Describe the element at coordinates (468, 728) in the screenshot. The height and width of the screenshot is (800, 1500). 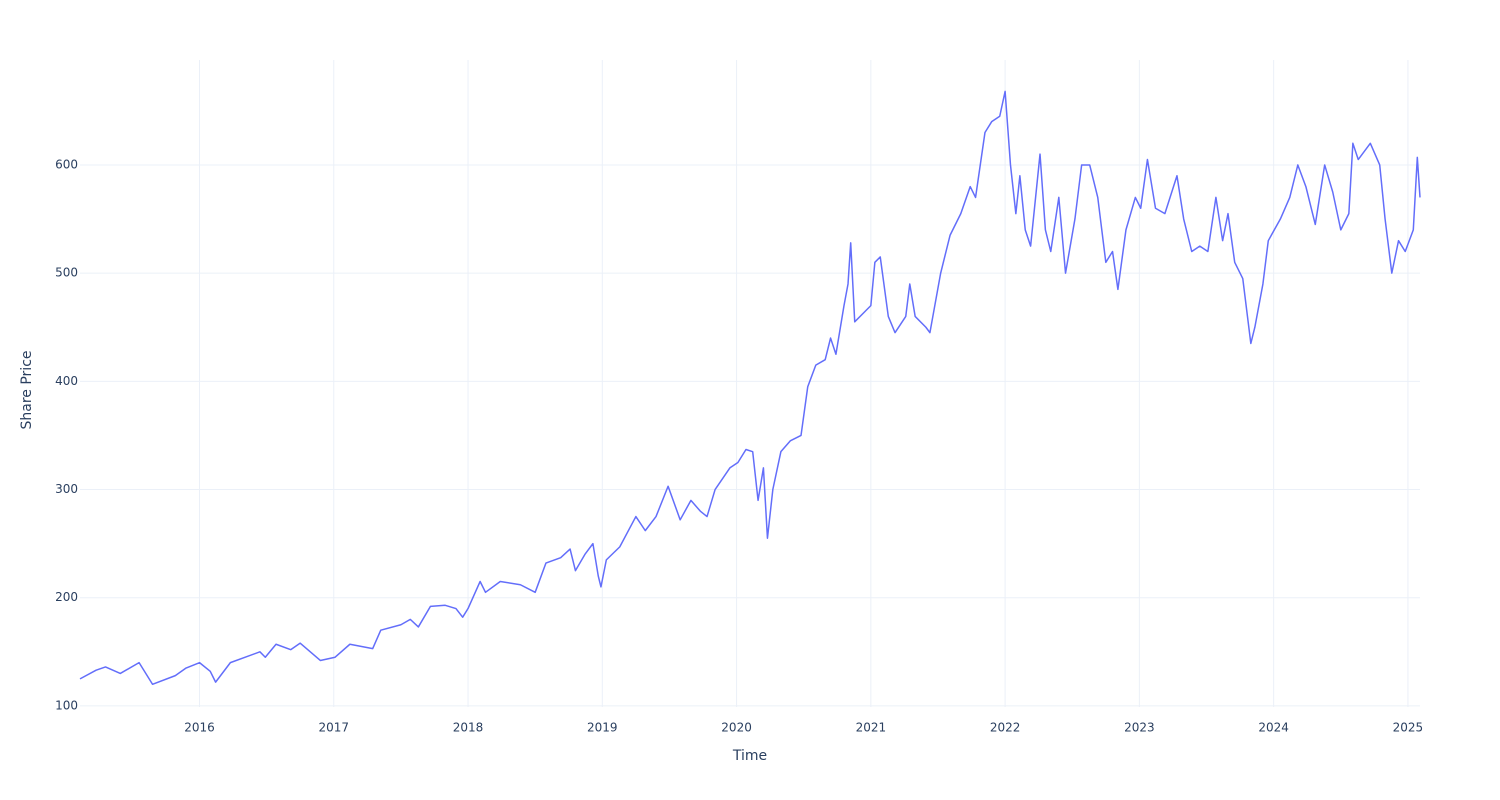
I see `x-tick-label: 2018` at that location.